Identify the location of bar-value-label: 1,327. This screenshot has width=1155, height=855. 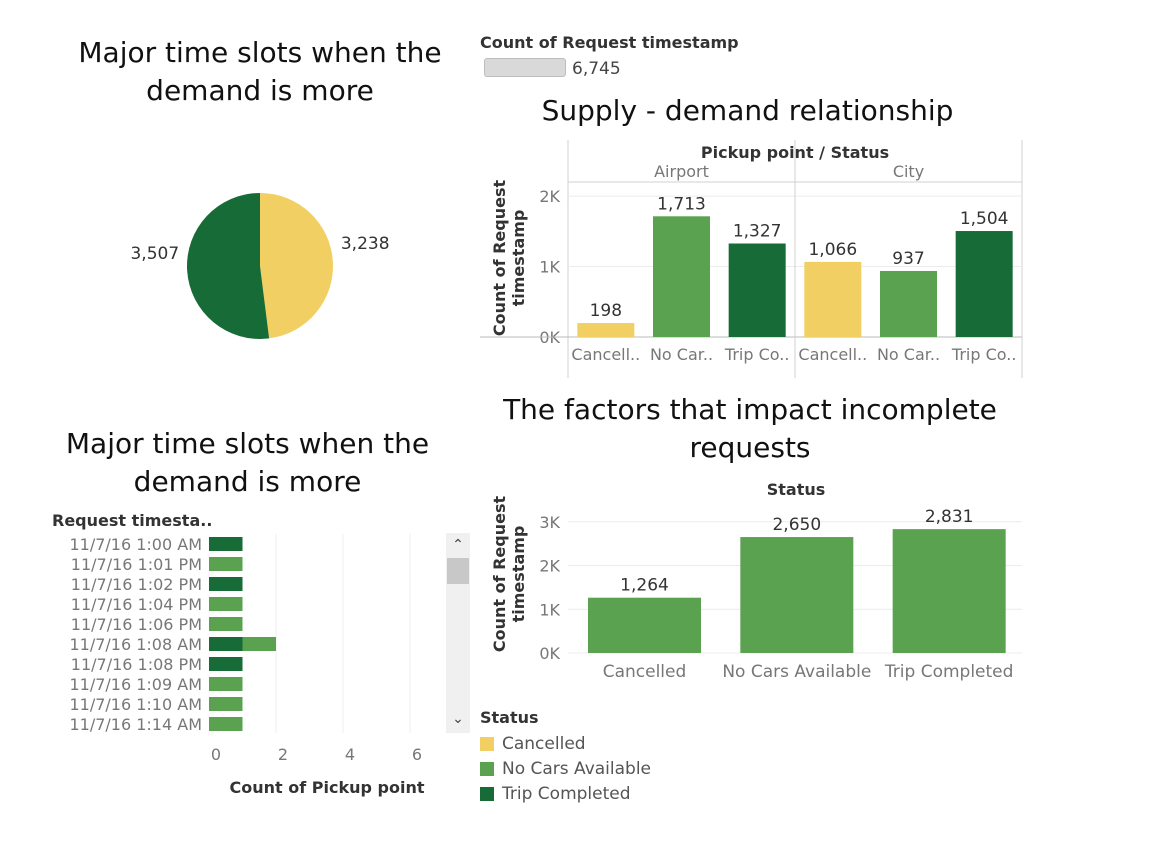
(757, 232).